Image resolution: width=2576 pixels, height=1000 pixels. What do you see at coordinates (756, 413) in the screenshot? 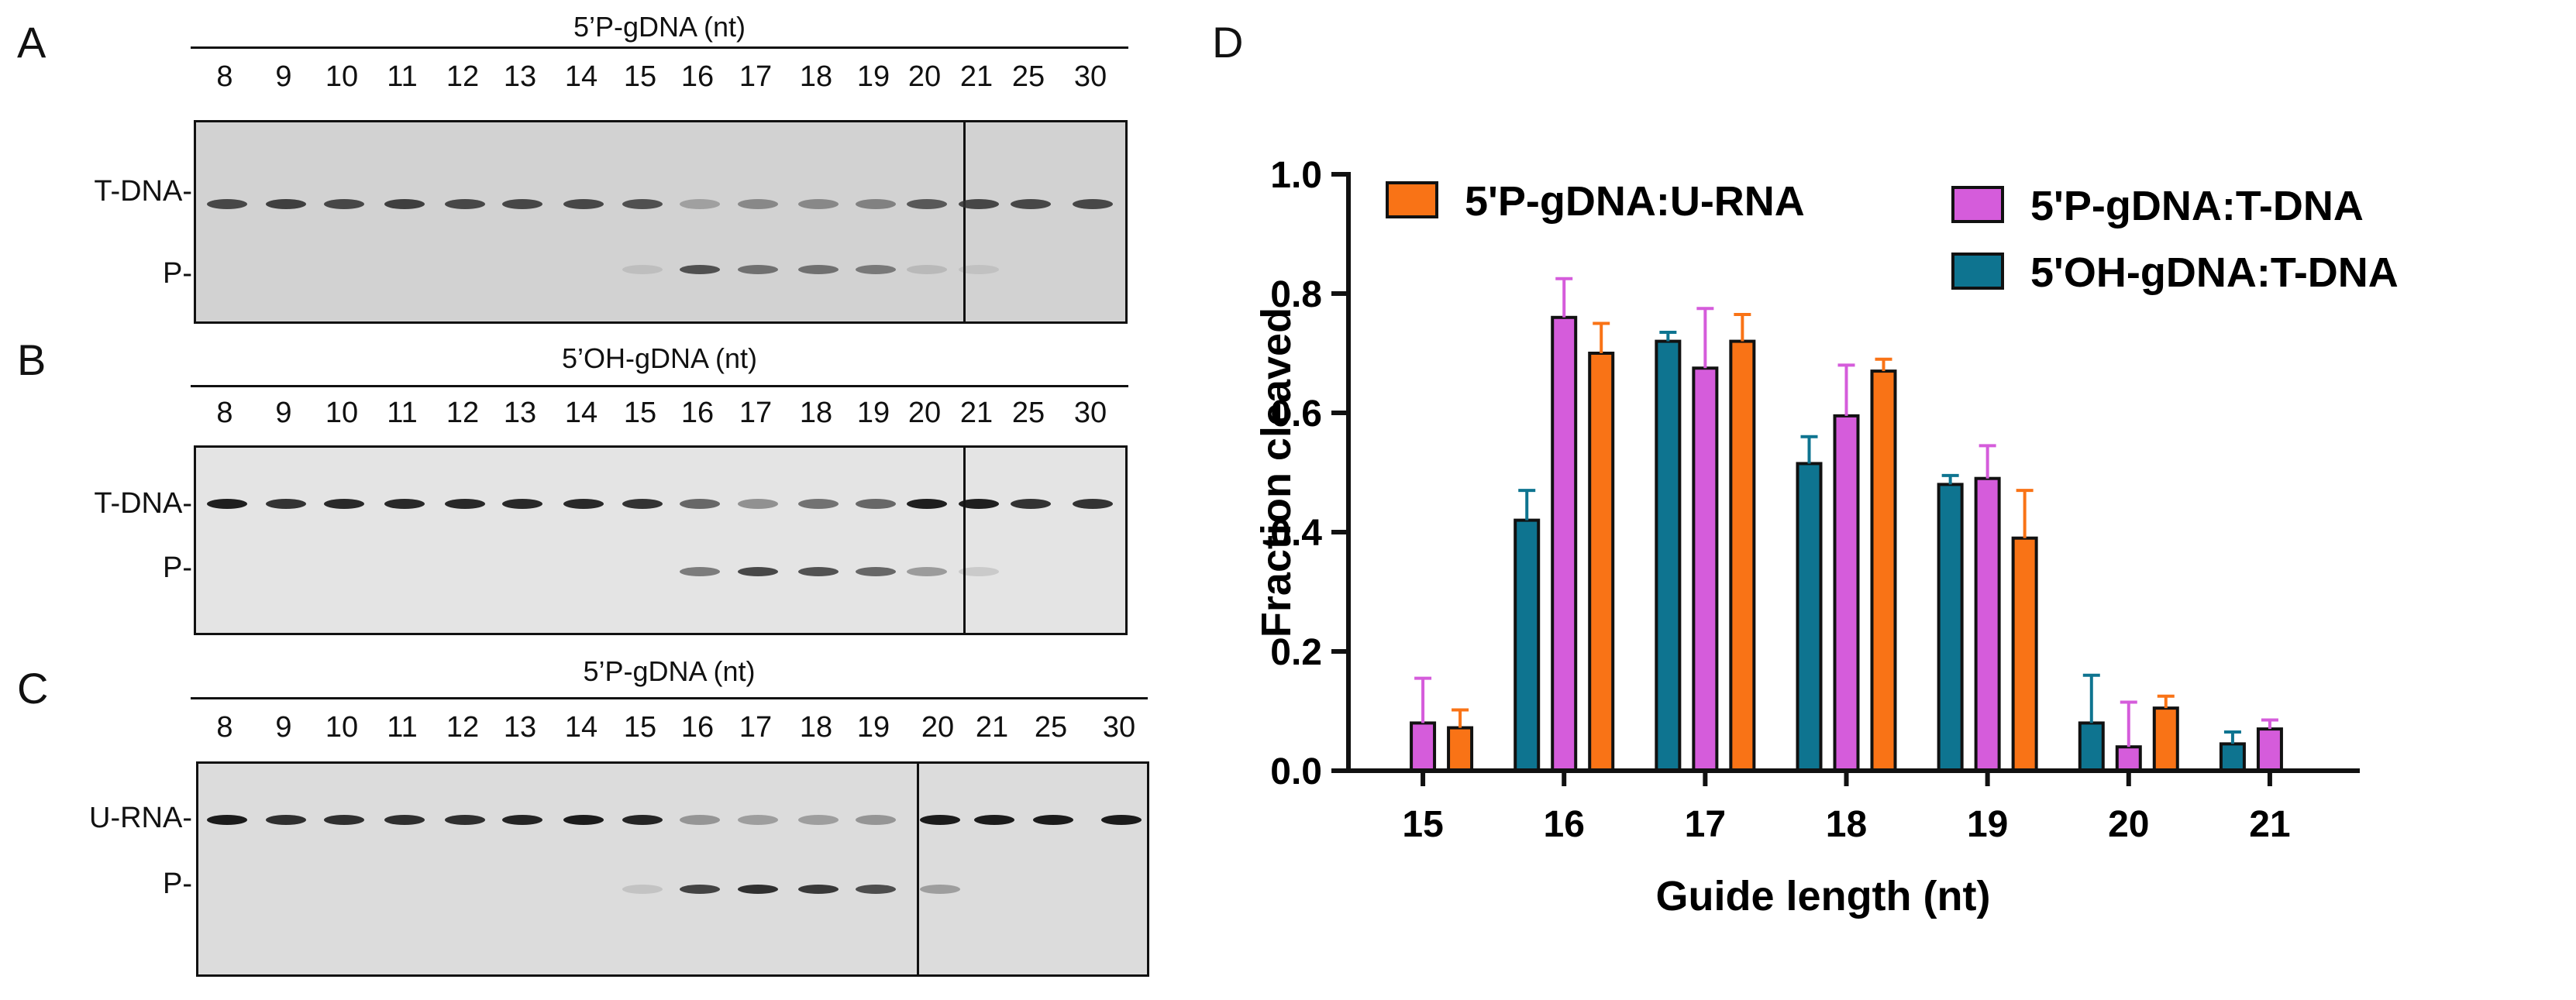
I see `lane-label: 17` at bounding box center [756, 413].